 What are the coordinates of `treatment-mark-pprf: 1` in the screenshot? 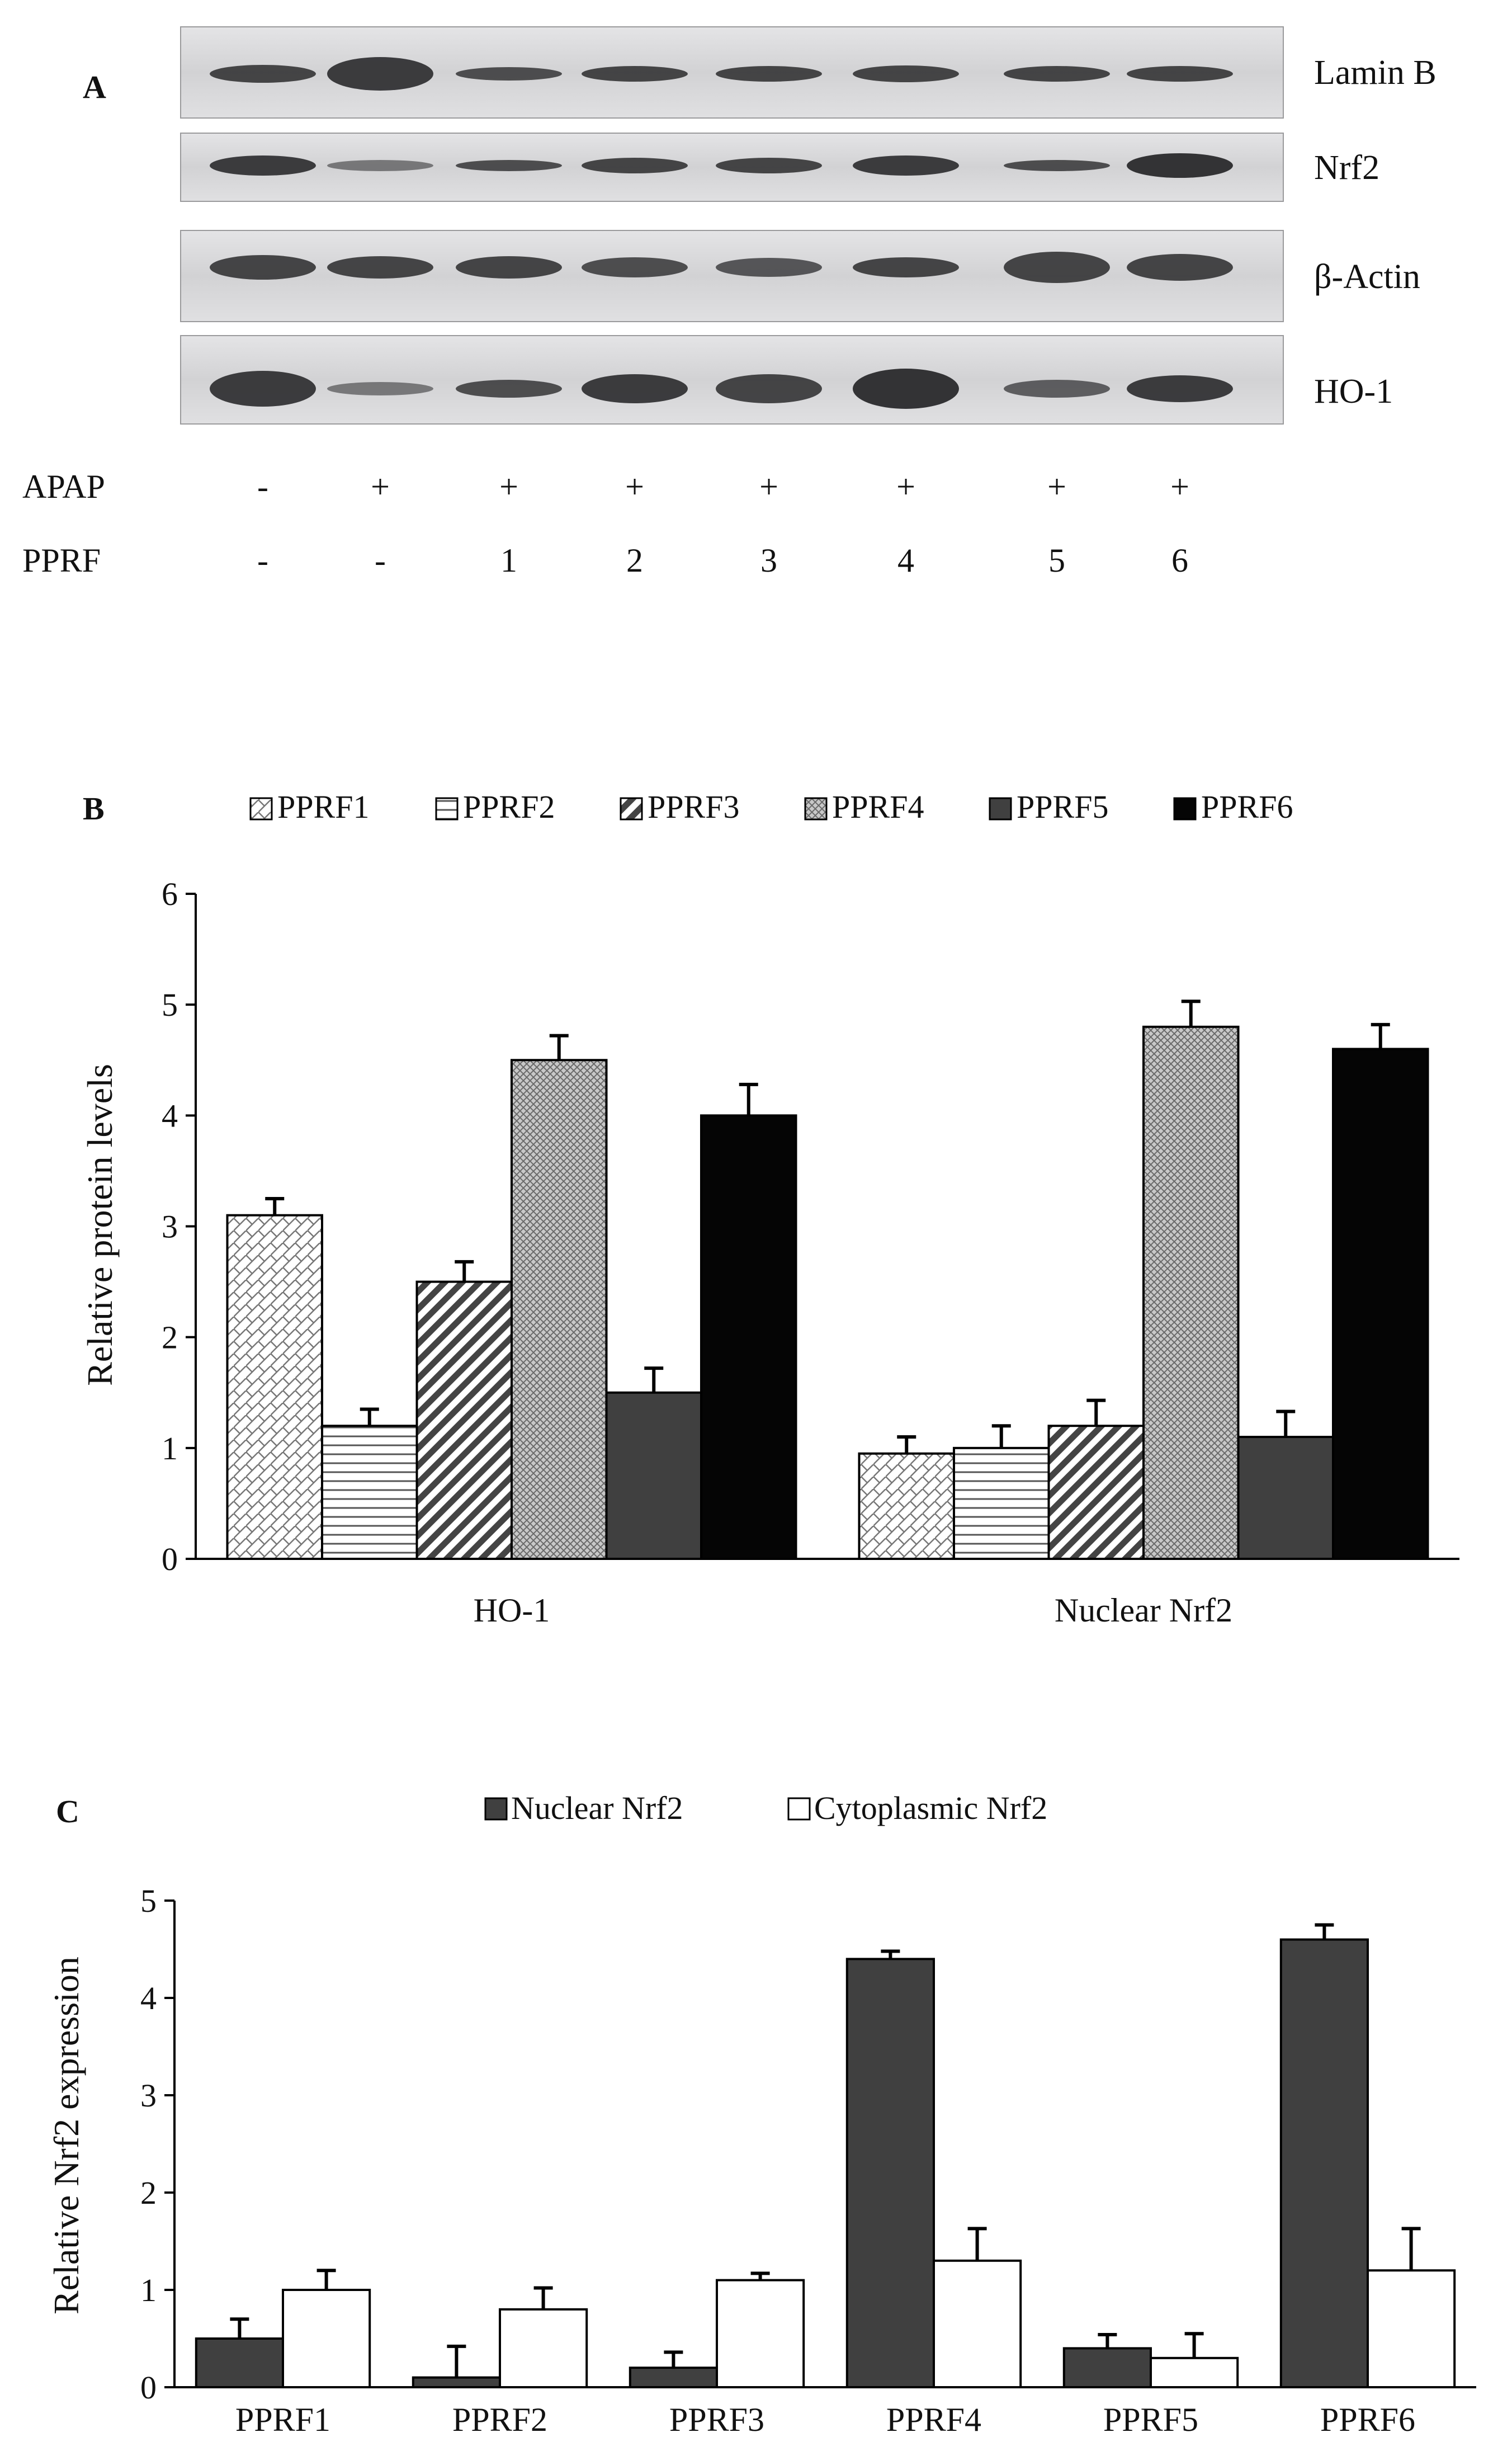 It's located at (508, 560).